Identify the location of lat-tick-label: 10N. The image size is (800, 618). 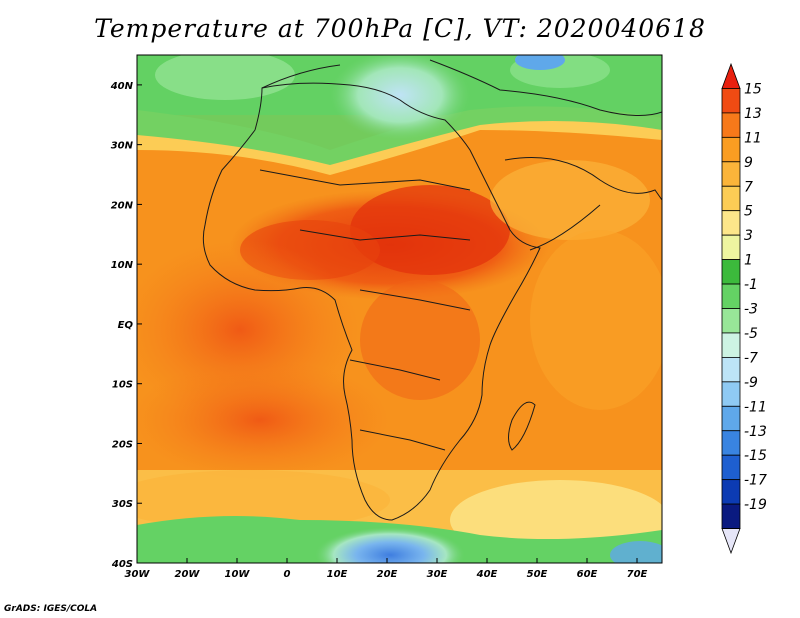
(122, 265).